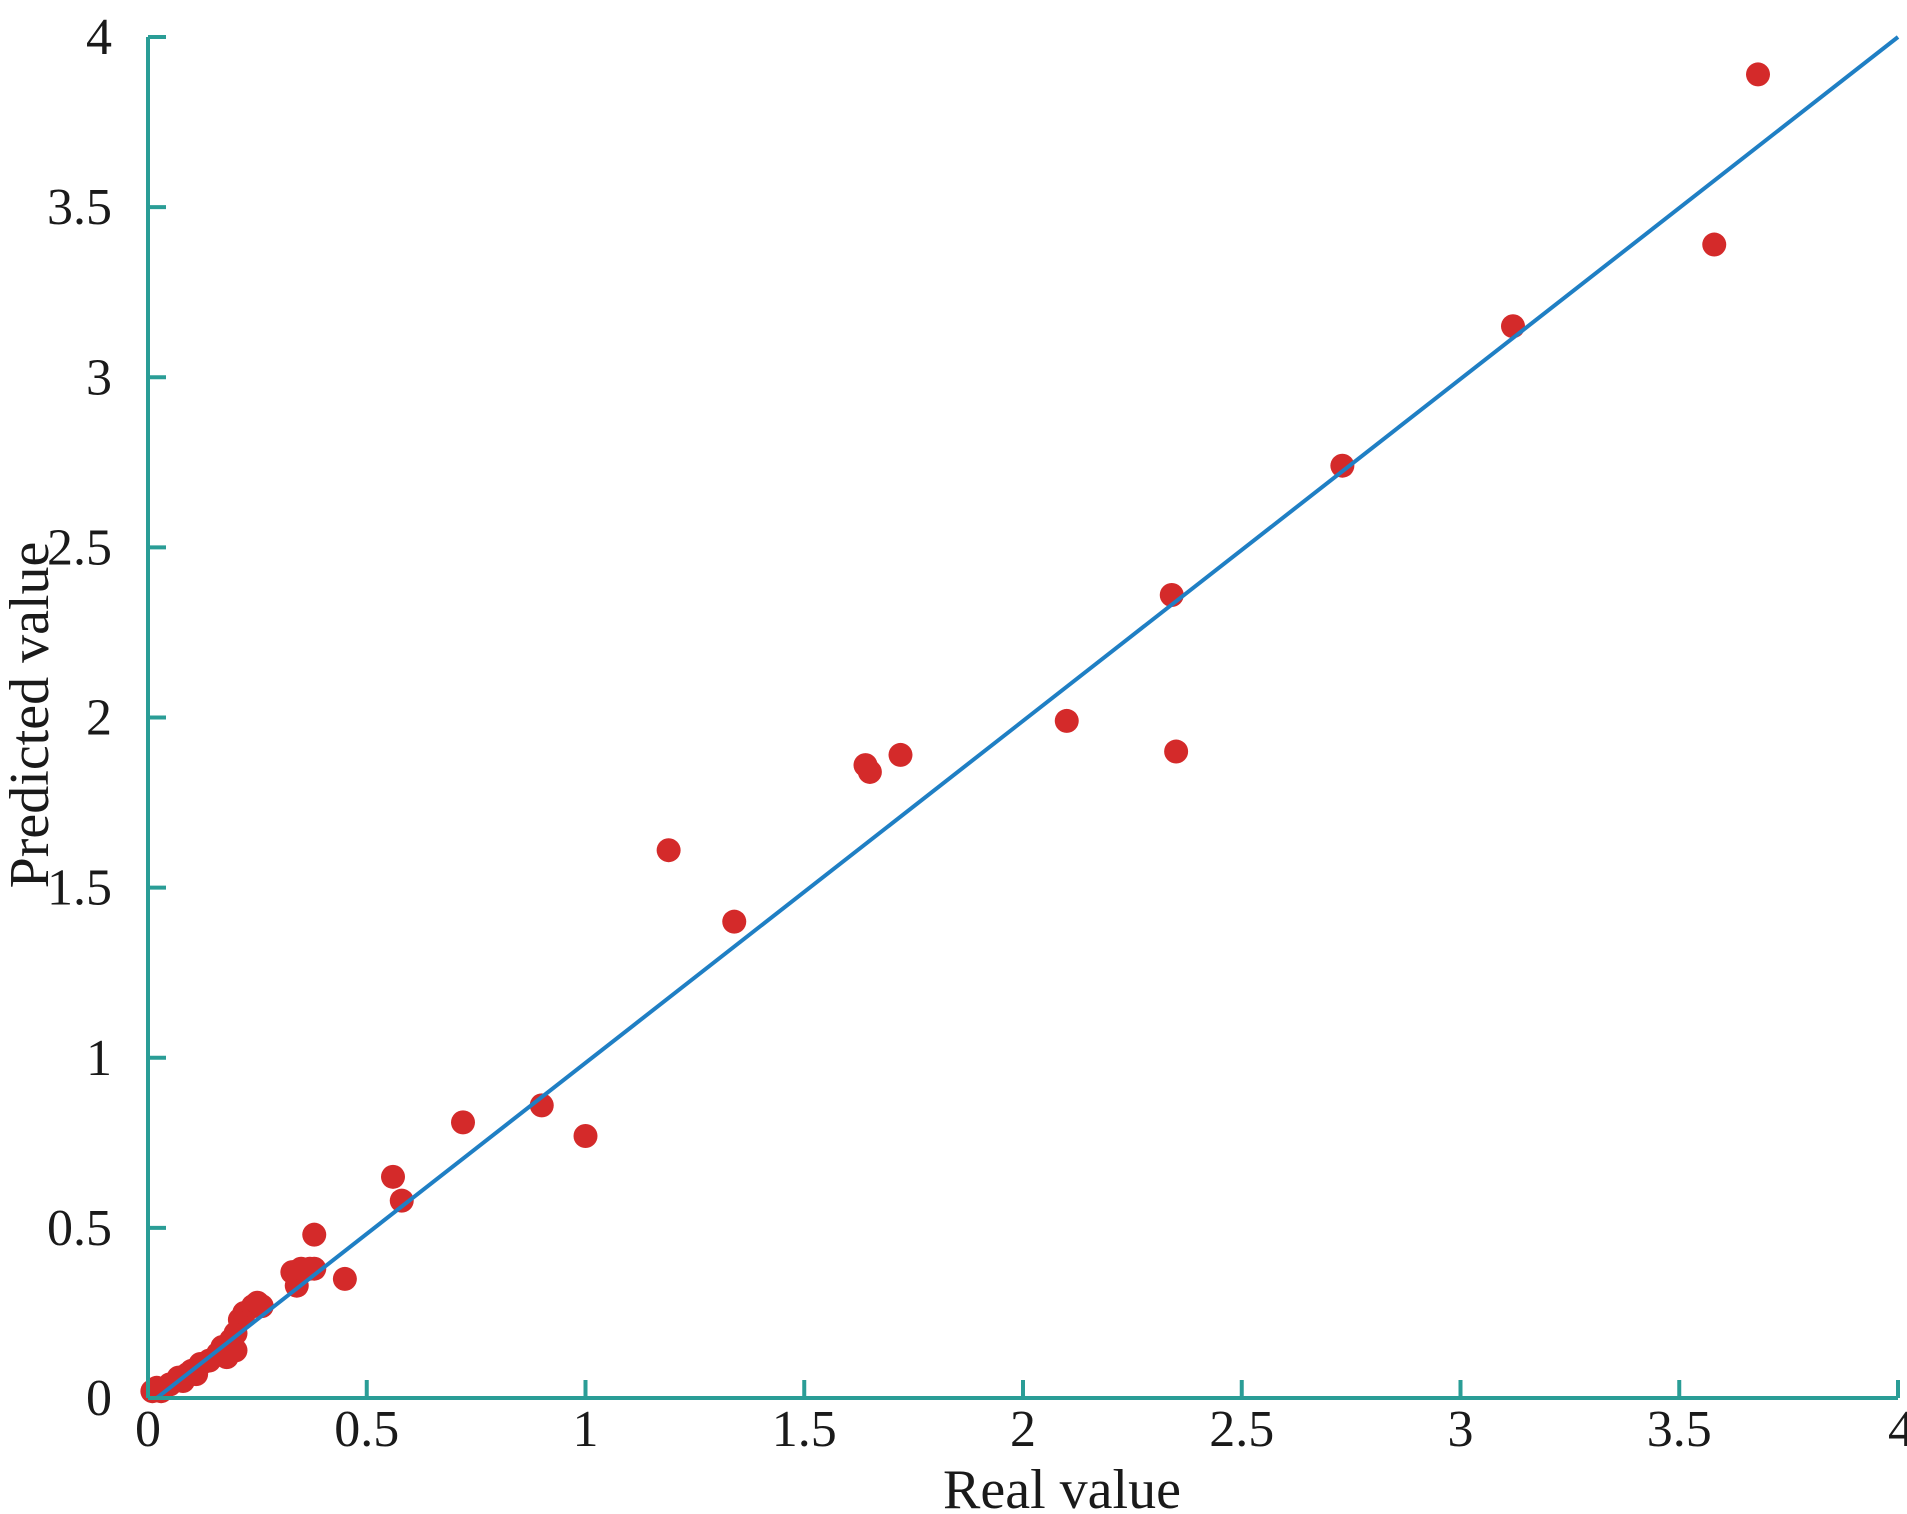 Image resolution: width=1907 pixels, height=1514 pixels. I want to click on x-tick-label-5: 2.5, so click(1241, 1429).